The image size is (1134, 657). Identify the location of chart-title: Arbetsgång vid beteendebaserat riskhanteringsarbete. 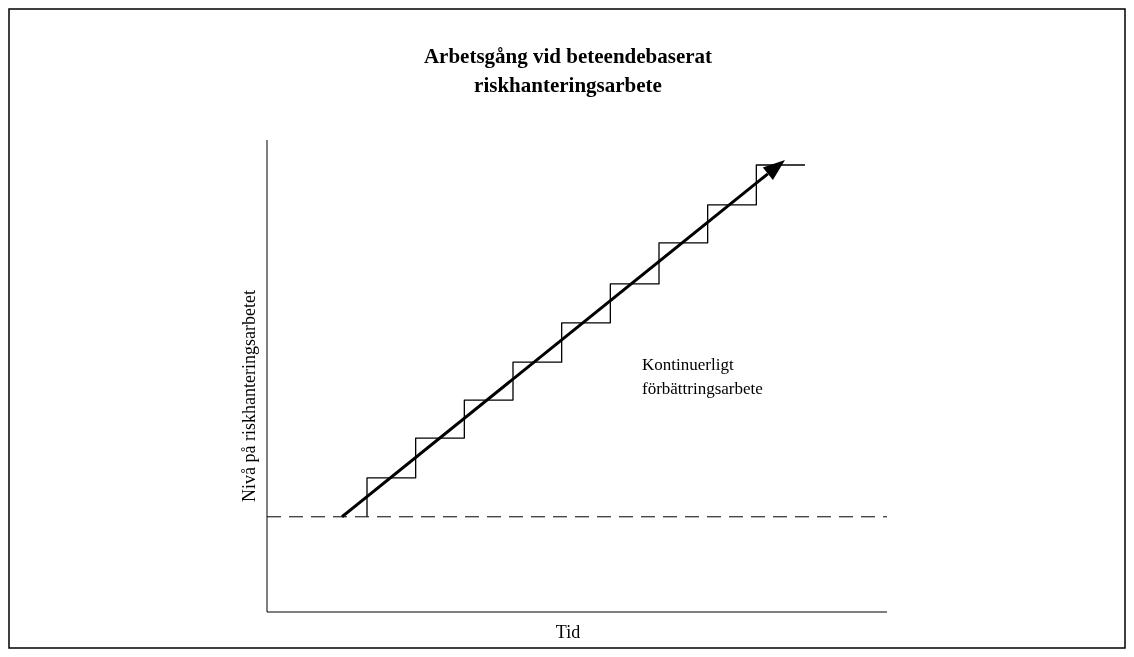
(568, 70).